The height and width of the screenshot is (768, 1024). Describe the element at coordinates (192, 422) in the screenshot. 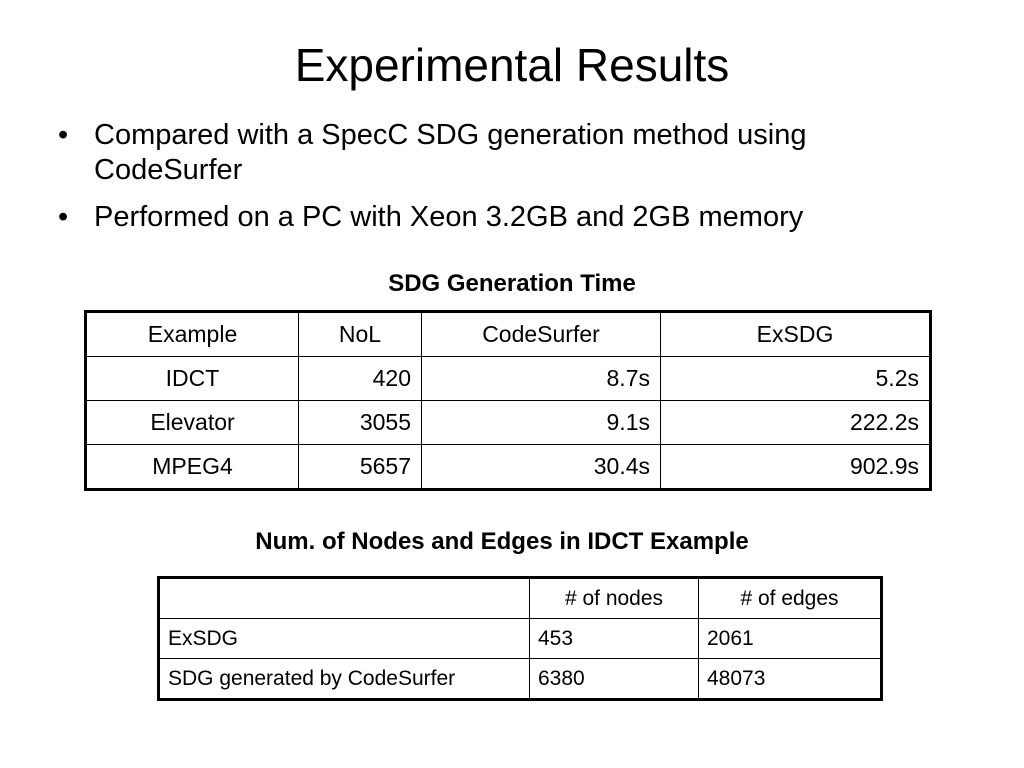

I see `cell: Elevator` at that location.